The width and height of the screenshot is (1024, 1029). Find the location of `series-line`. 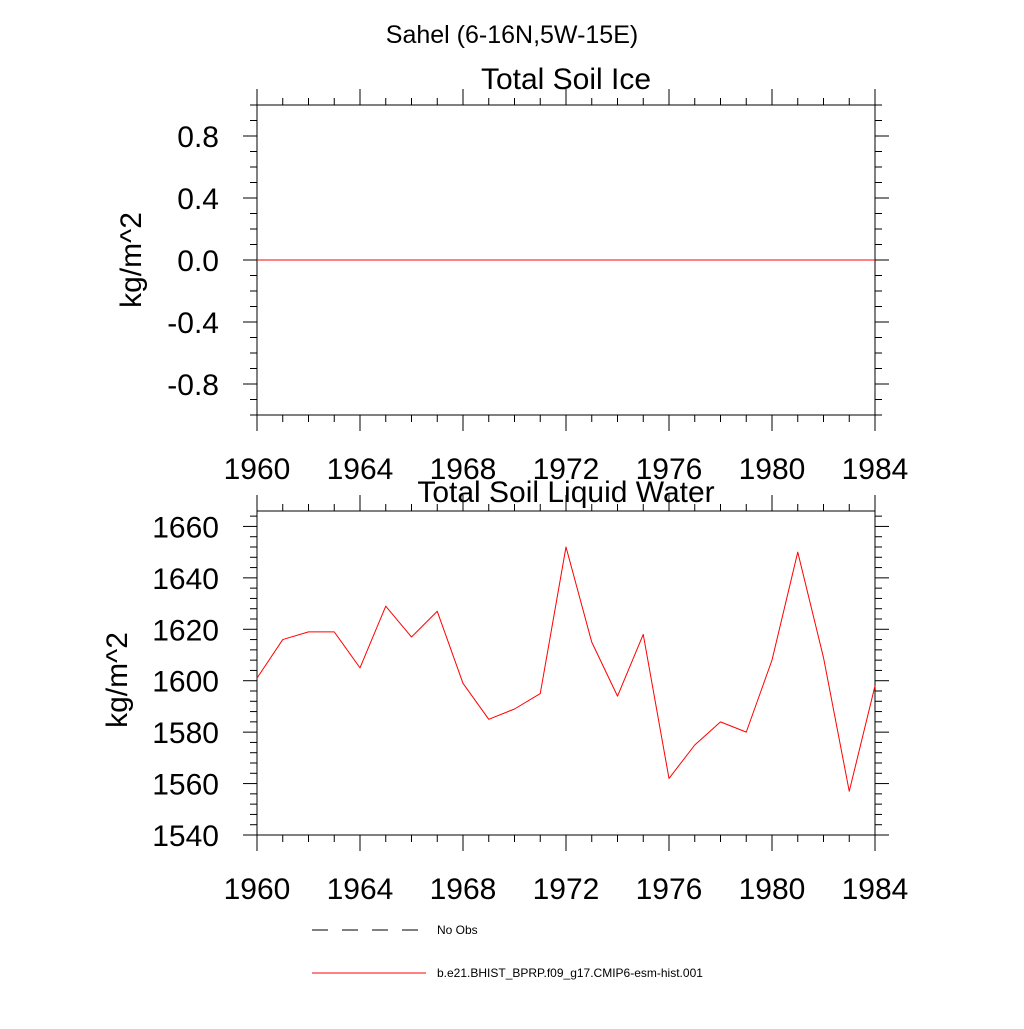

series-line is located at coordinates (566, 669).